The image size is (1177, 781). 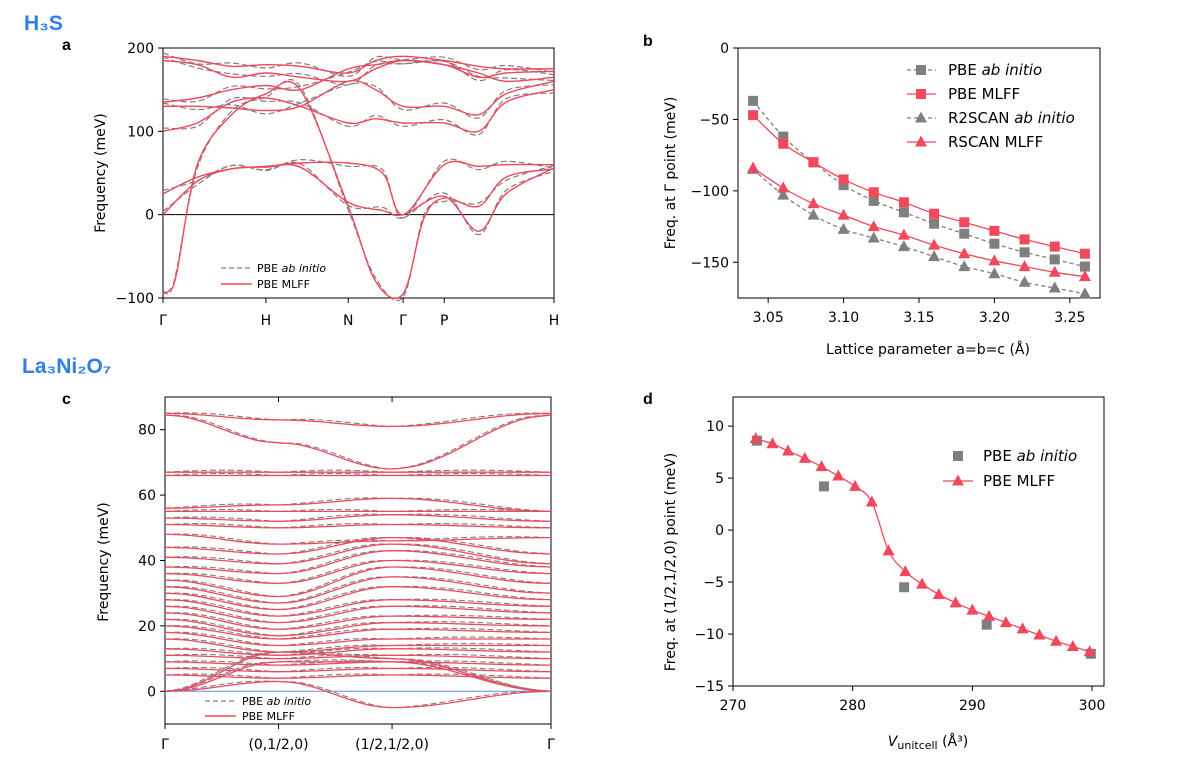 I want to click on b-xtick-label: 3.25, so click(x=1069, y=318).